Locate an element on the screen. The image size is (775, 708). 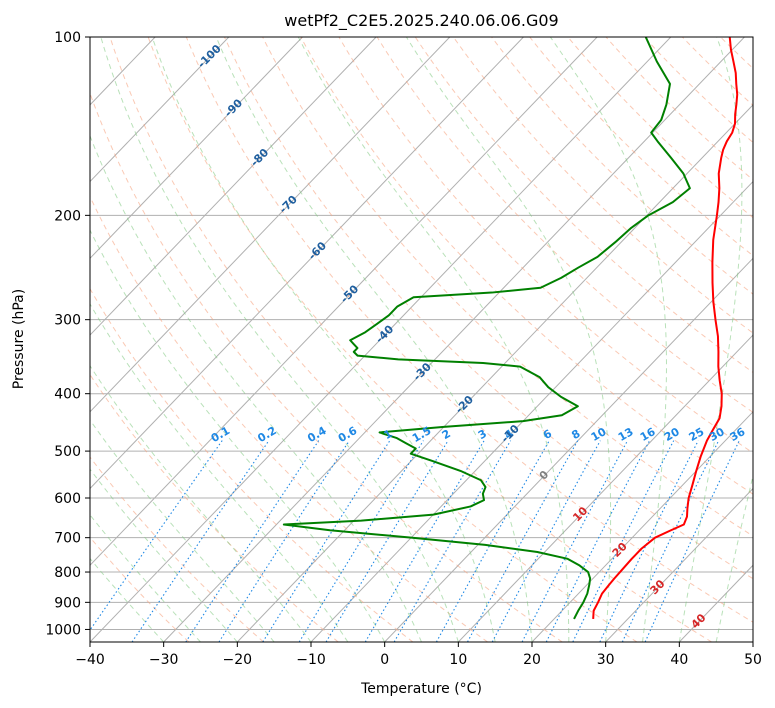
y-tick-label: 1000 is located at coordinates (63, 630).